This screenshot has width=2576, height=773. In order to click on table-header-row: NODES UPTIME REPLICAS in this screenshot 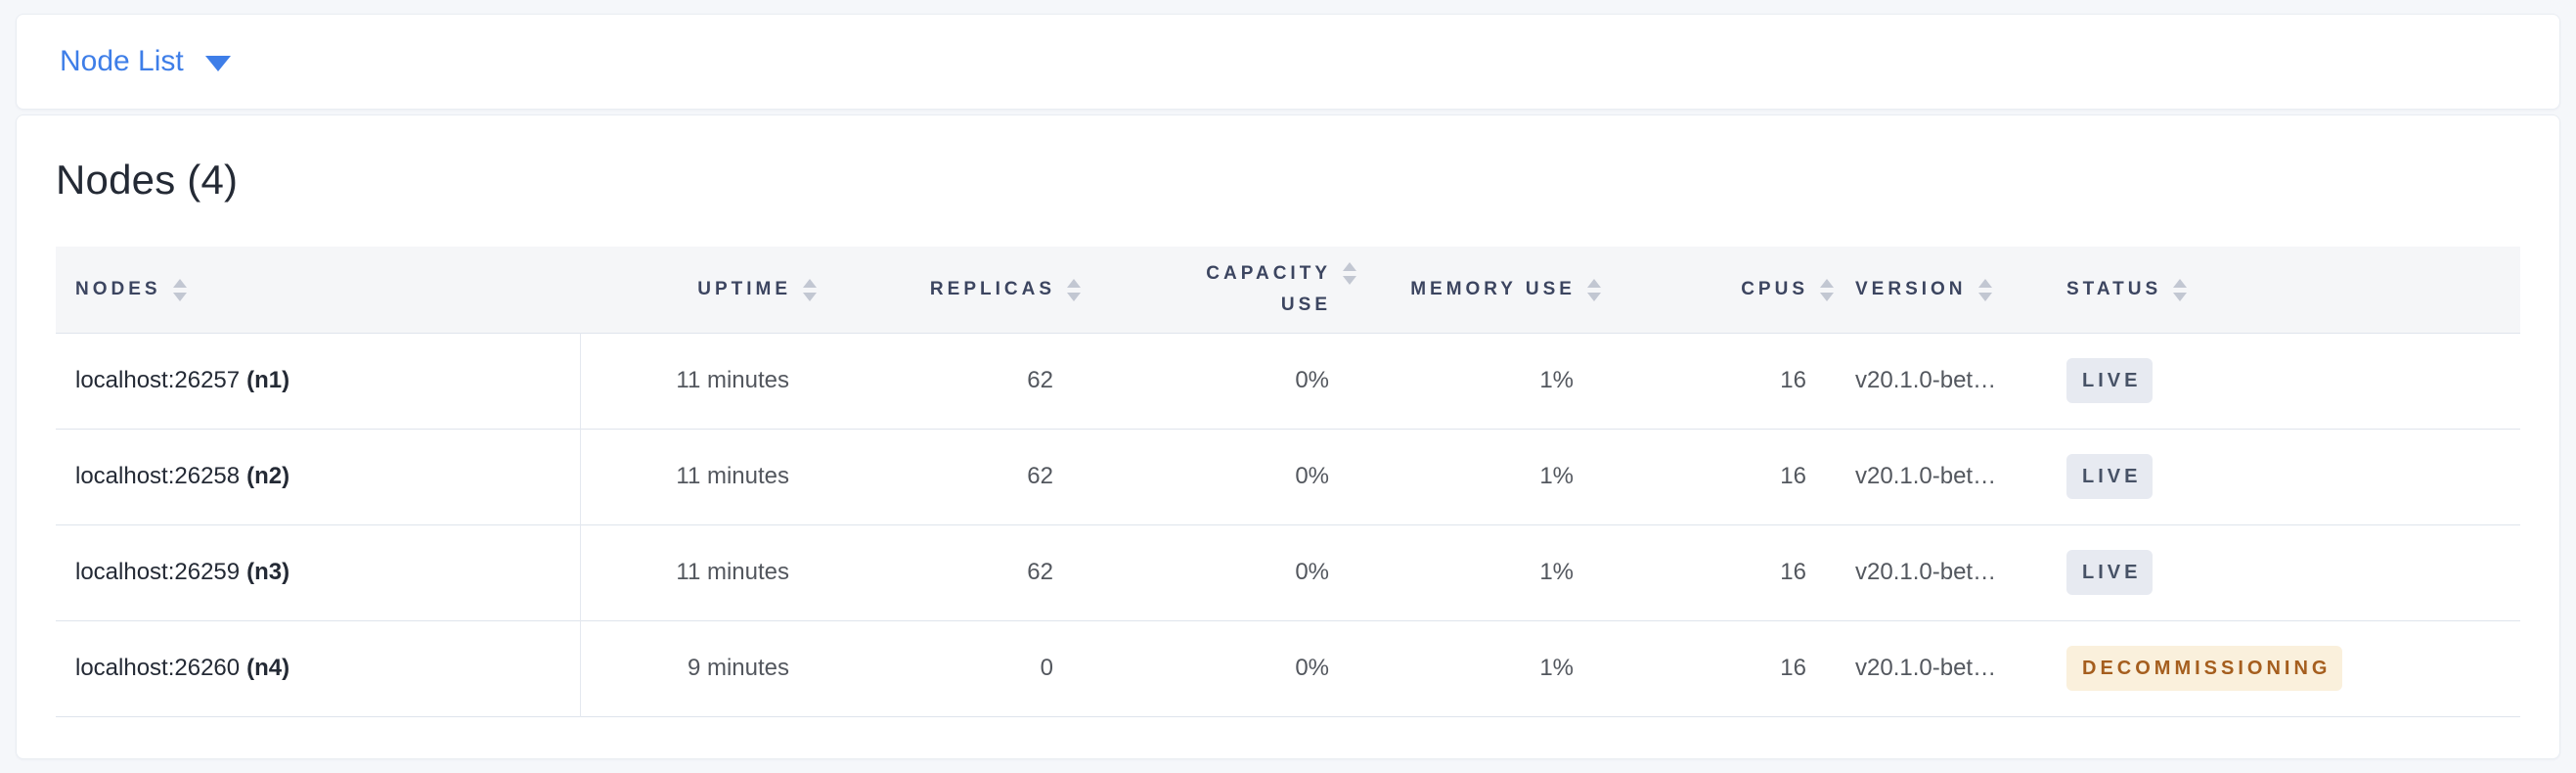, I will do `click(1288, 290)`.